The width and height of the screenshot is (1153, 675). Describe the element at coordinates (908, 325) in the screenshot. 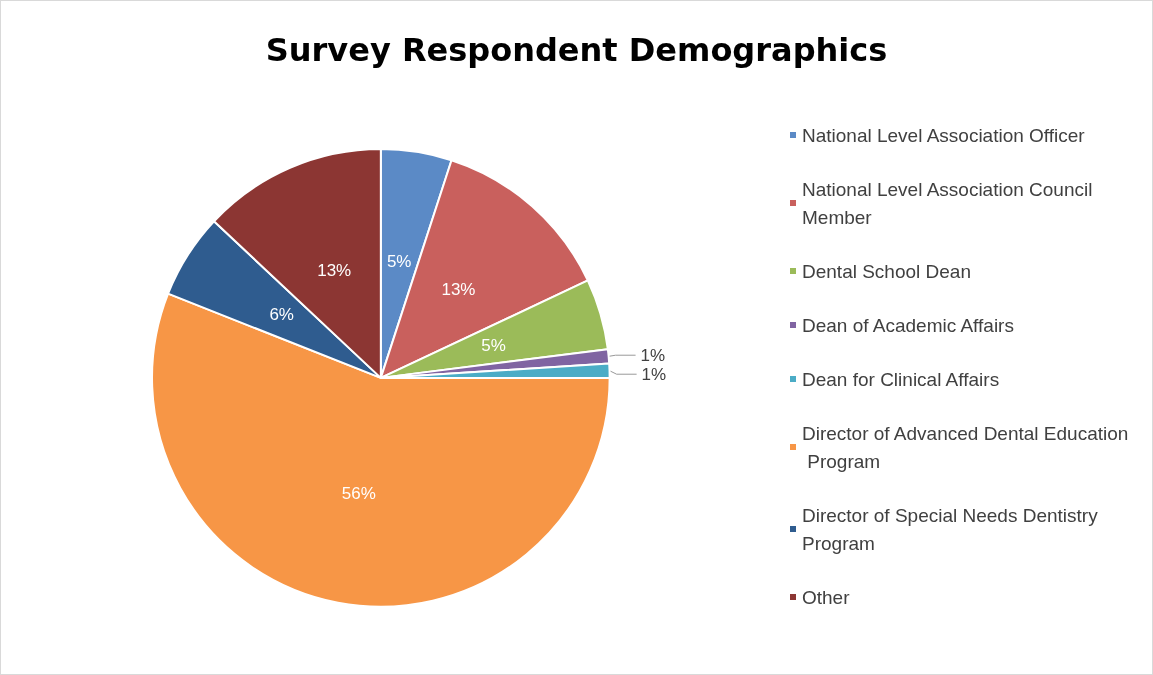

I see `legend-label: Dean of Academic Affairs` at that location.